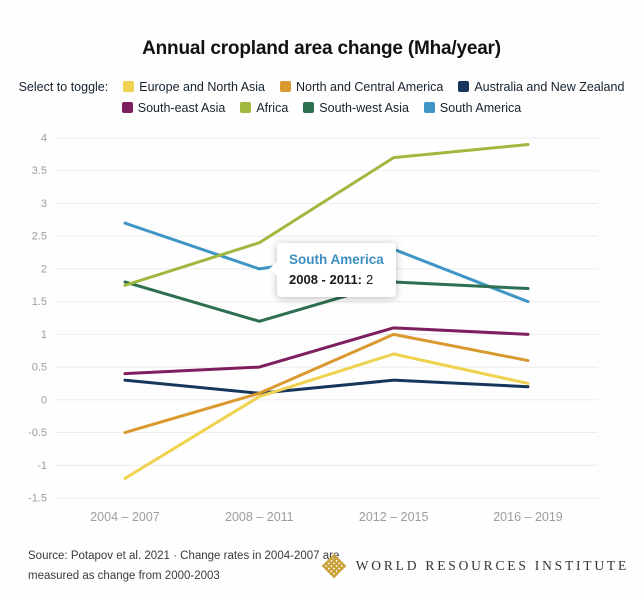 The image size is (643, 600). I want to click on y-tick-label: 1, so click(44, 335).